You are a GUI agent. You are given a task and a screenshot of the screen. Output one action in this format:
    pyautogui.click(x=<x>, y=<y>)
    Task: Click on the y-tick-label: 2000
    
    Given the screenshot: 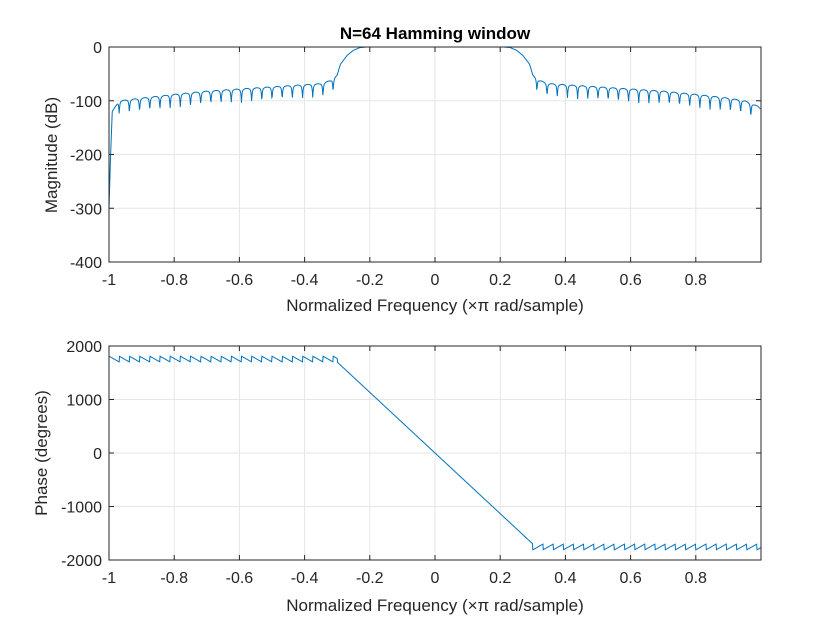 What is the action you would take?
    pyautogui.click(x=84, y=347)
    